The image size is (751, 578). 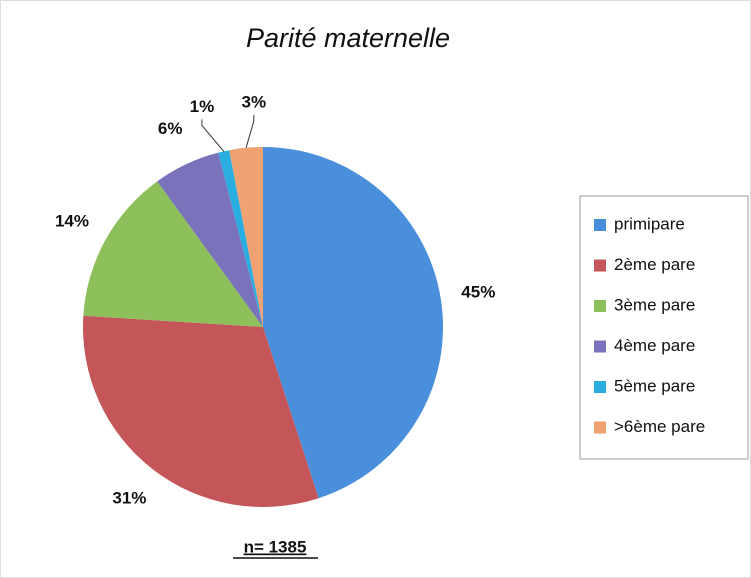 I want to click on legend-label: 3ème pare, so click(x=654, y=304).